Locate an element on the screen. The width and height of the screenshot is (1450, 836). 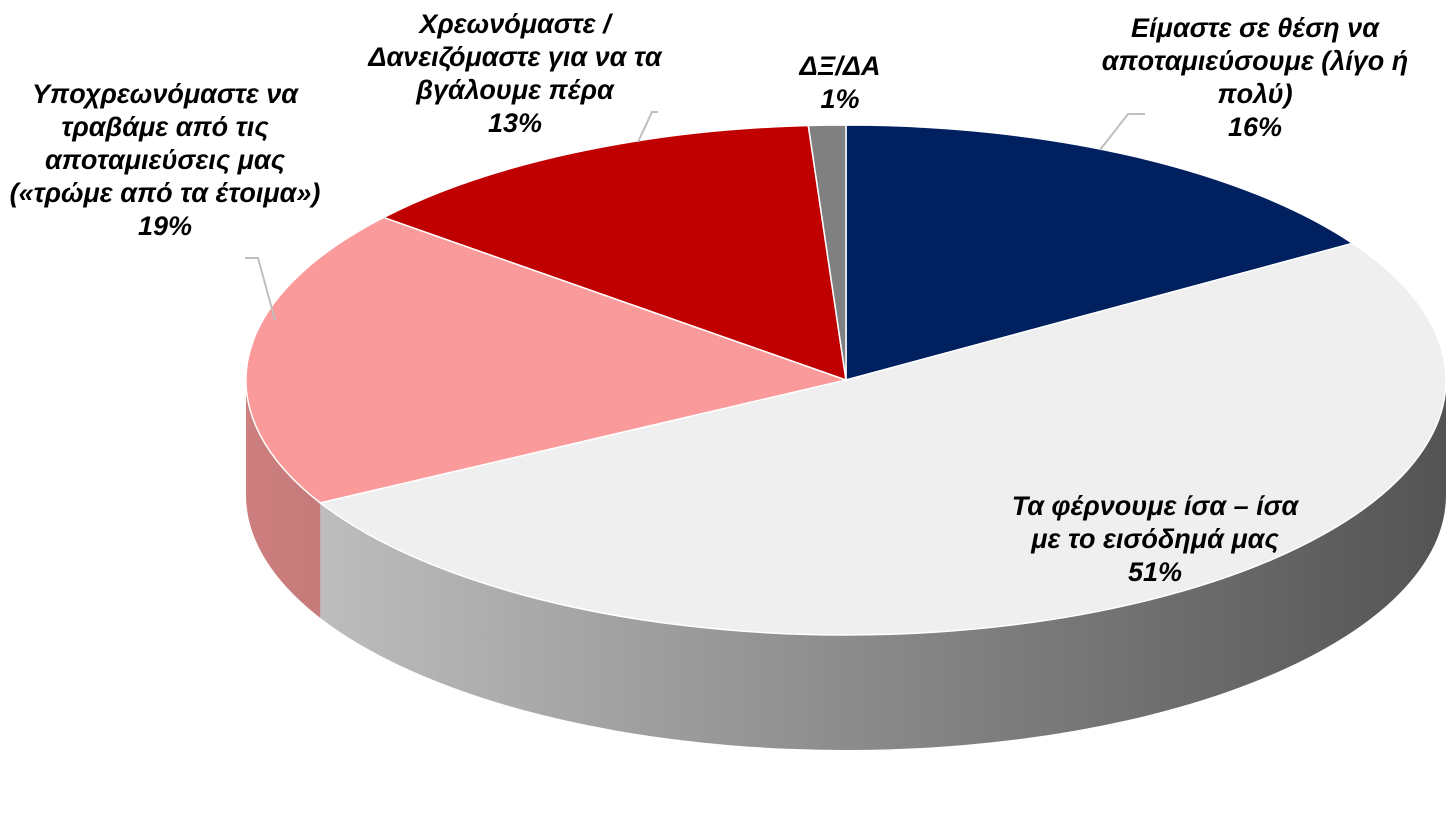
category-label: ΔΞ/ΔΑ is located at coordinates (840, 66).